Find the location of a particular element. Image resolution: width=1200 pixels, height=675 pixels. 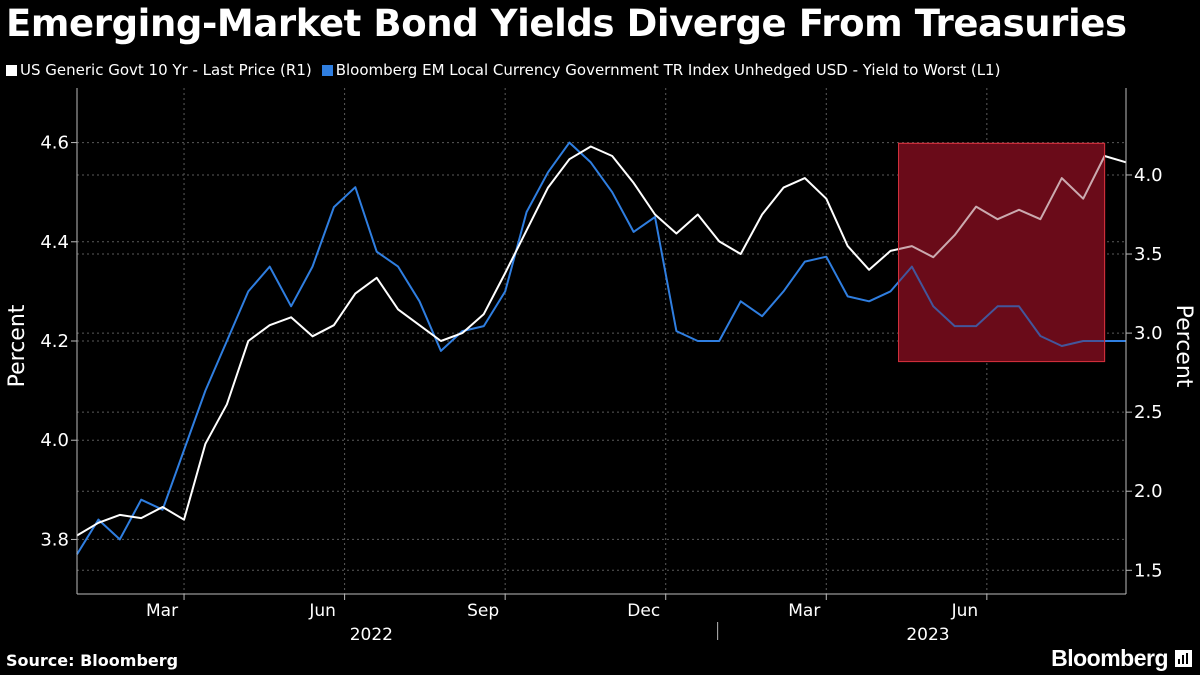

right-tick-label: 1.5 is located at coordinates (1148, 570).